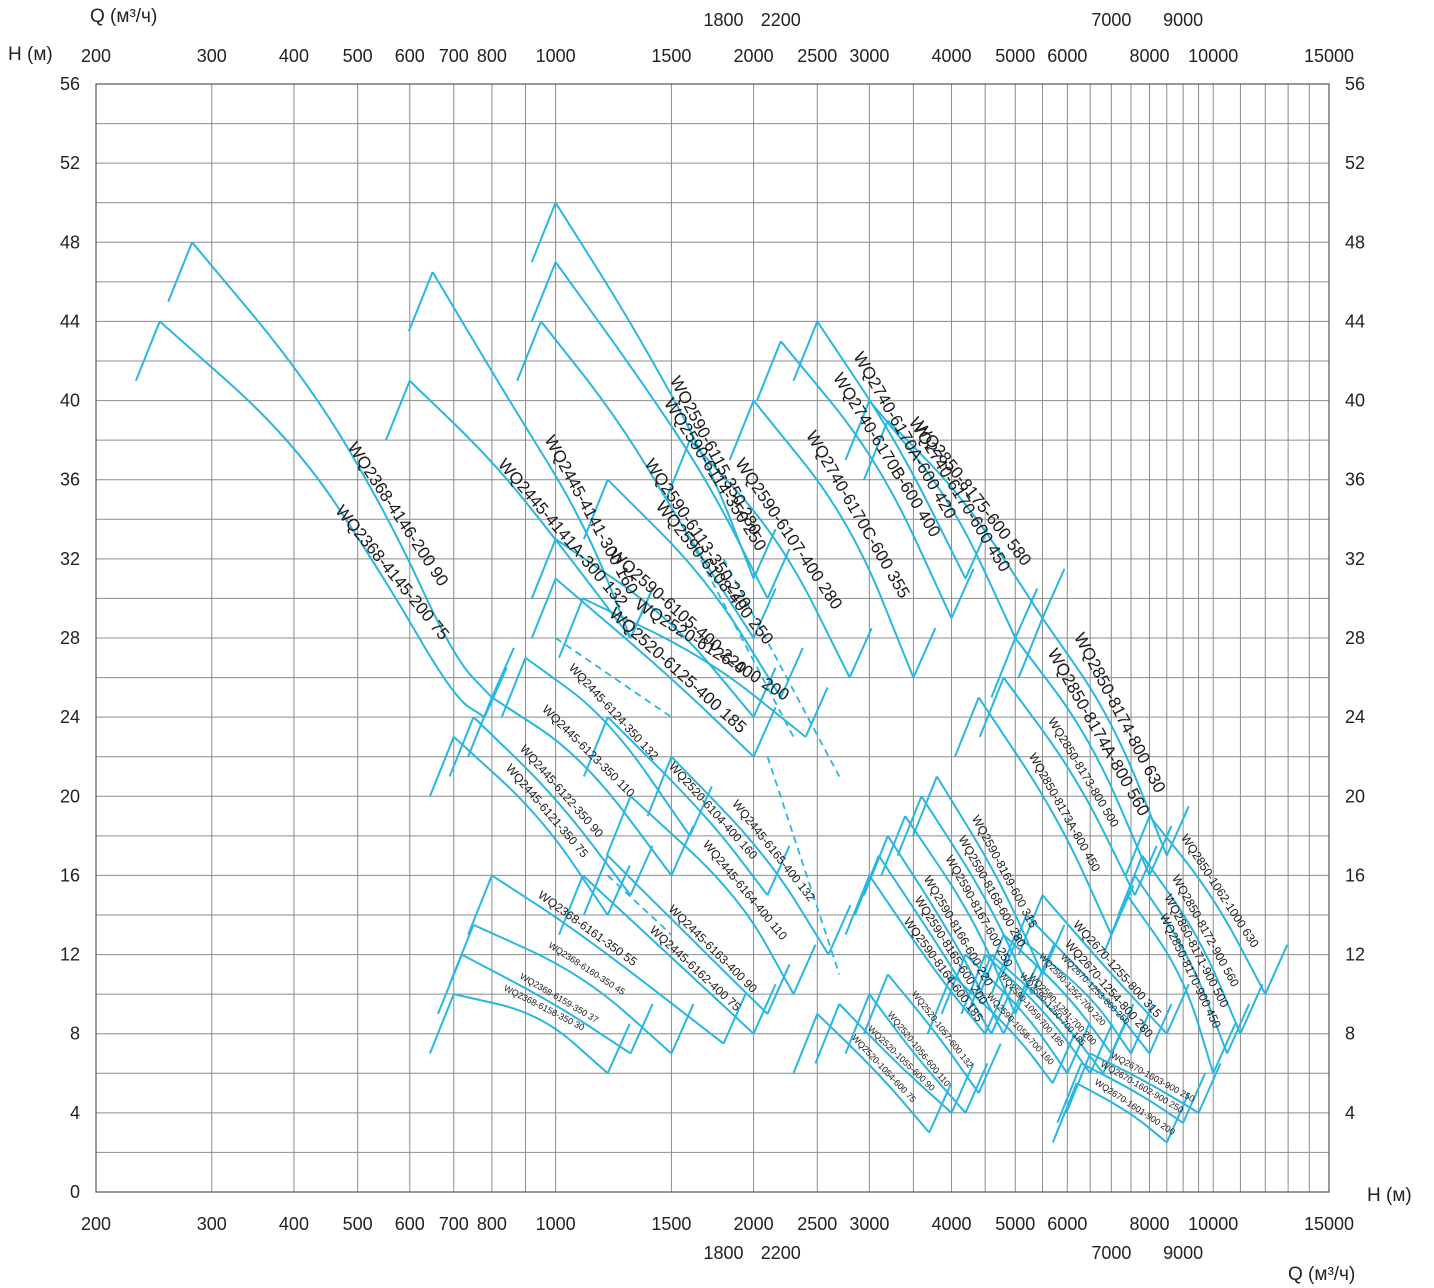 This screenshot has width=1434, height=1288. What do you see at coordinates (723, 20) in the screenshot?
I see `x-tick-label-top-row2: 1800` at bounding box center [723, 20].